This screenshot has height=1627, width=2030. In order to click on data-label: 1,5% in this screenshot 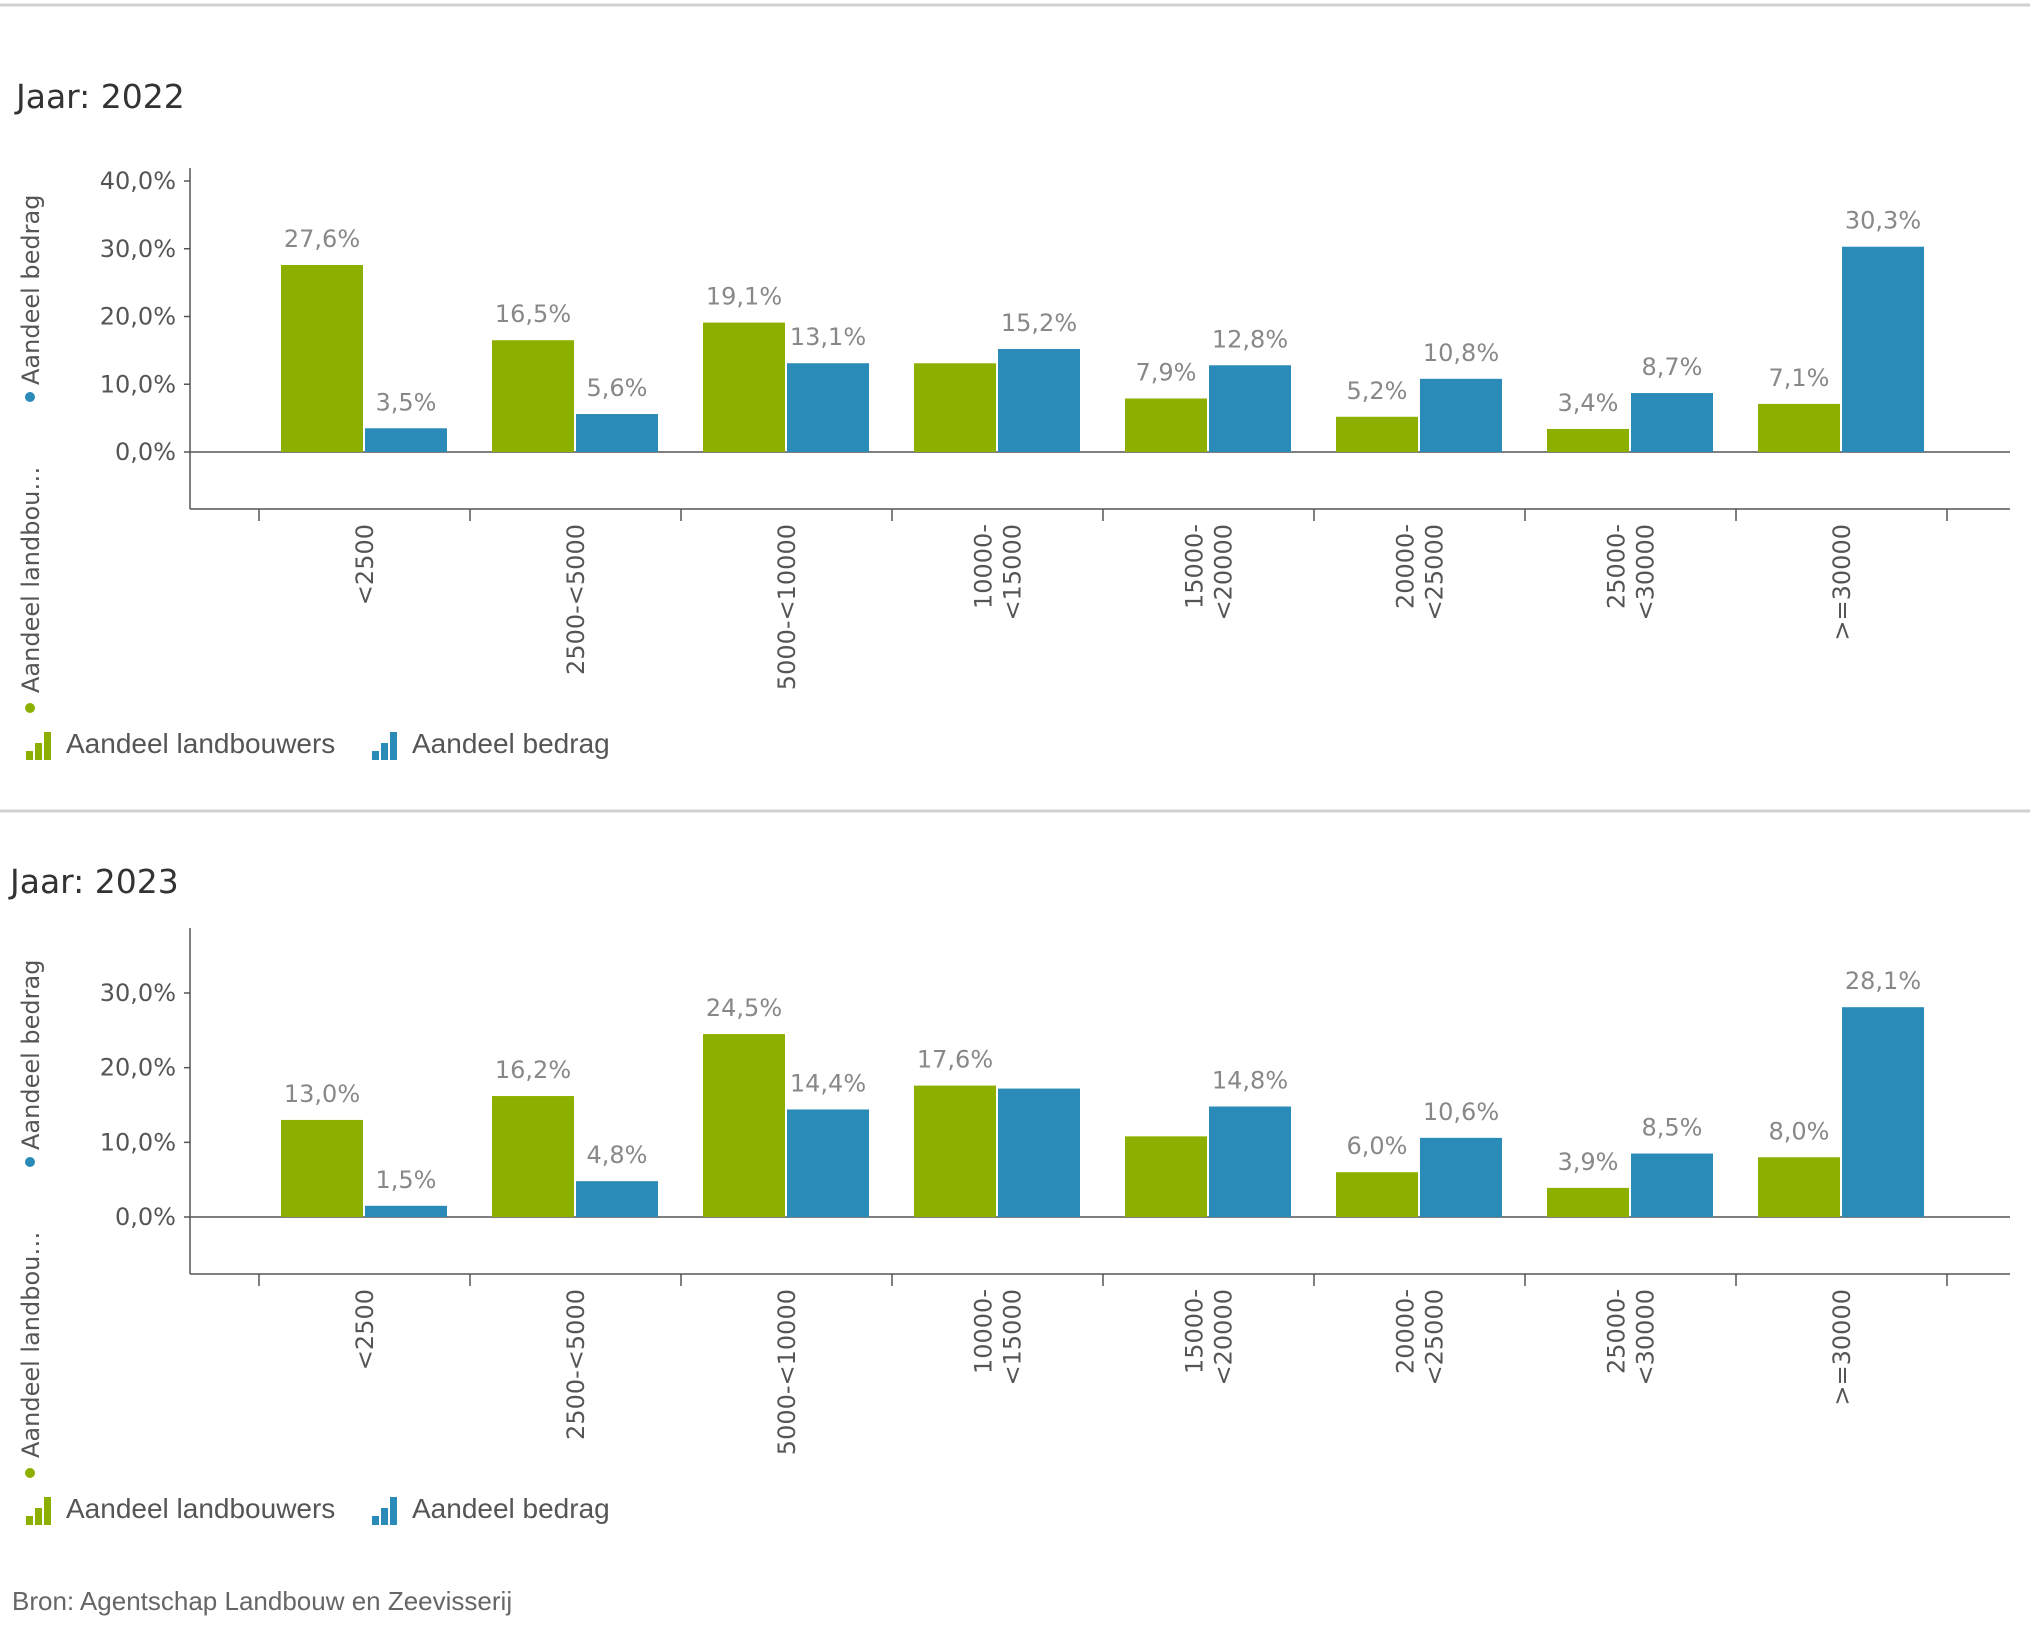, I will do `click(406, 1180)`.